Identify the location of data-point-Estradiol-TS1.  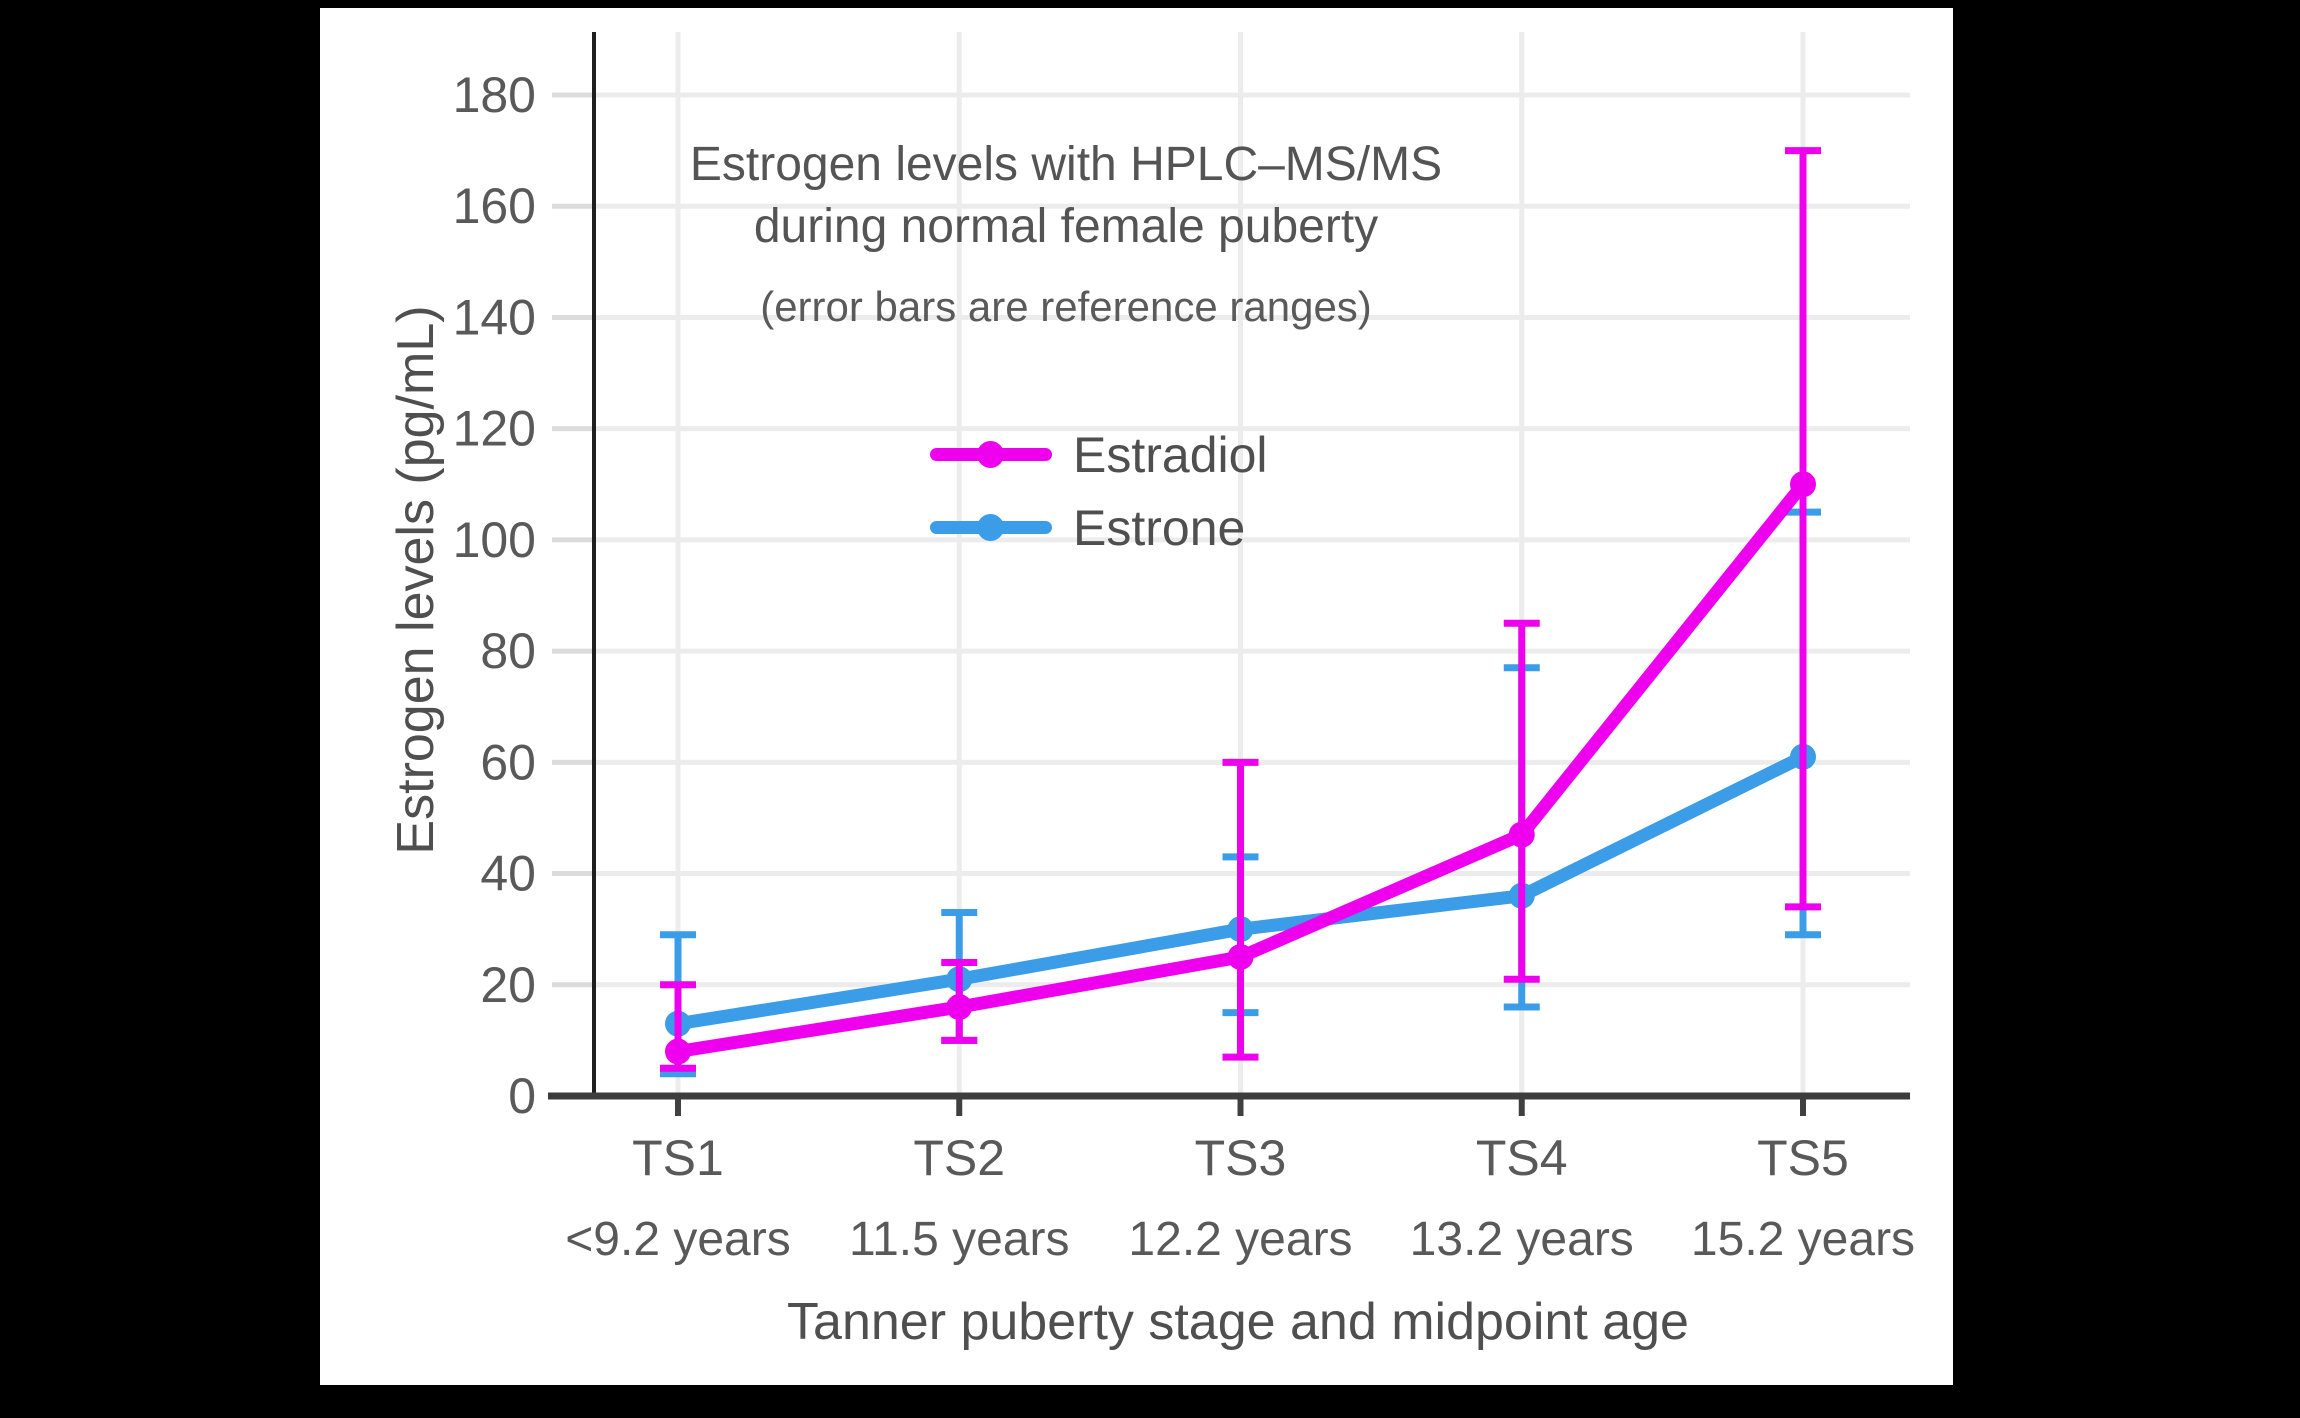
(678, 1051).